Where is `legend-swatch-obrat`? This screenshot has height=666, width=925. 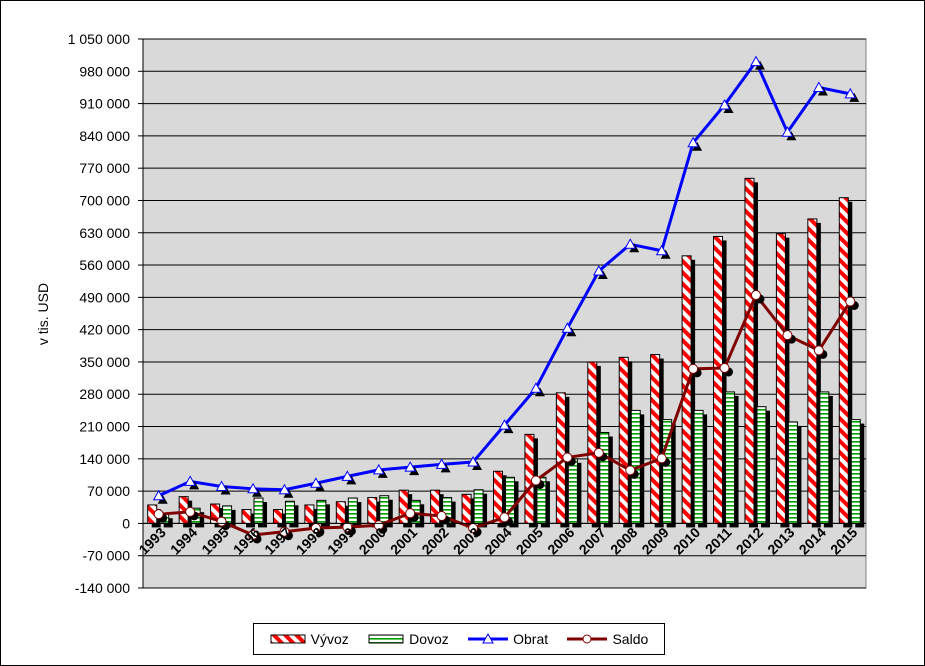 legend-swatch-obrat is located at coordinates (488, 638).